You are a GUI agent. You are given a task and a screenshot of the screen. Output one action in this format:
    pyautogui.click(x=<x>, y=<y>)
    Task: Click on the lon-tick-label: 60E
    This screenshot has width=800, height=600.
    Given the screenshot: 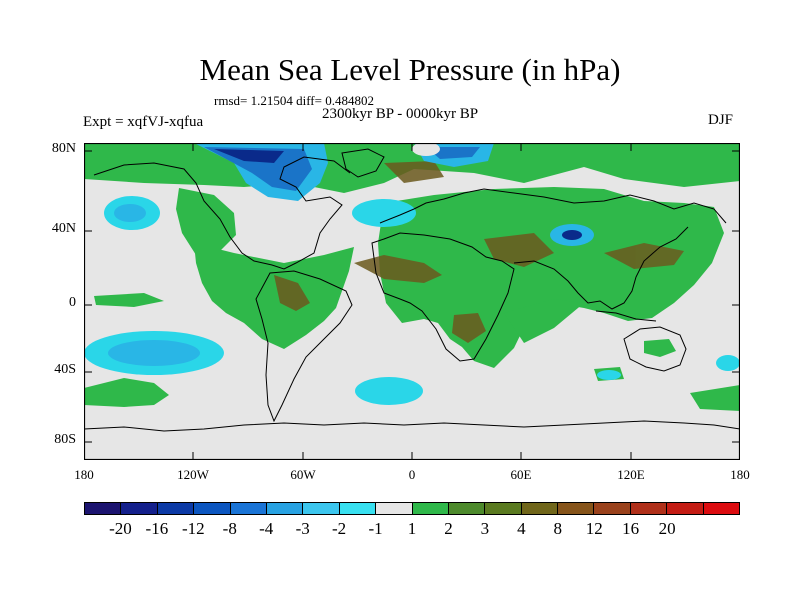 What is the action you would take?
    pyautogui.click(x=521, y=474)
    